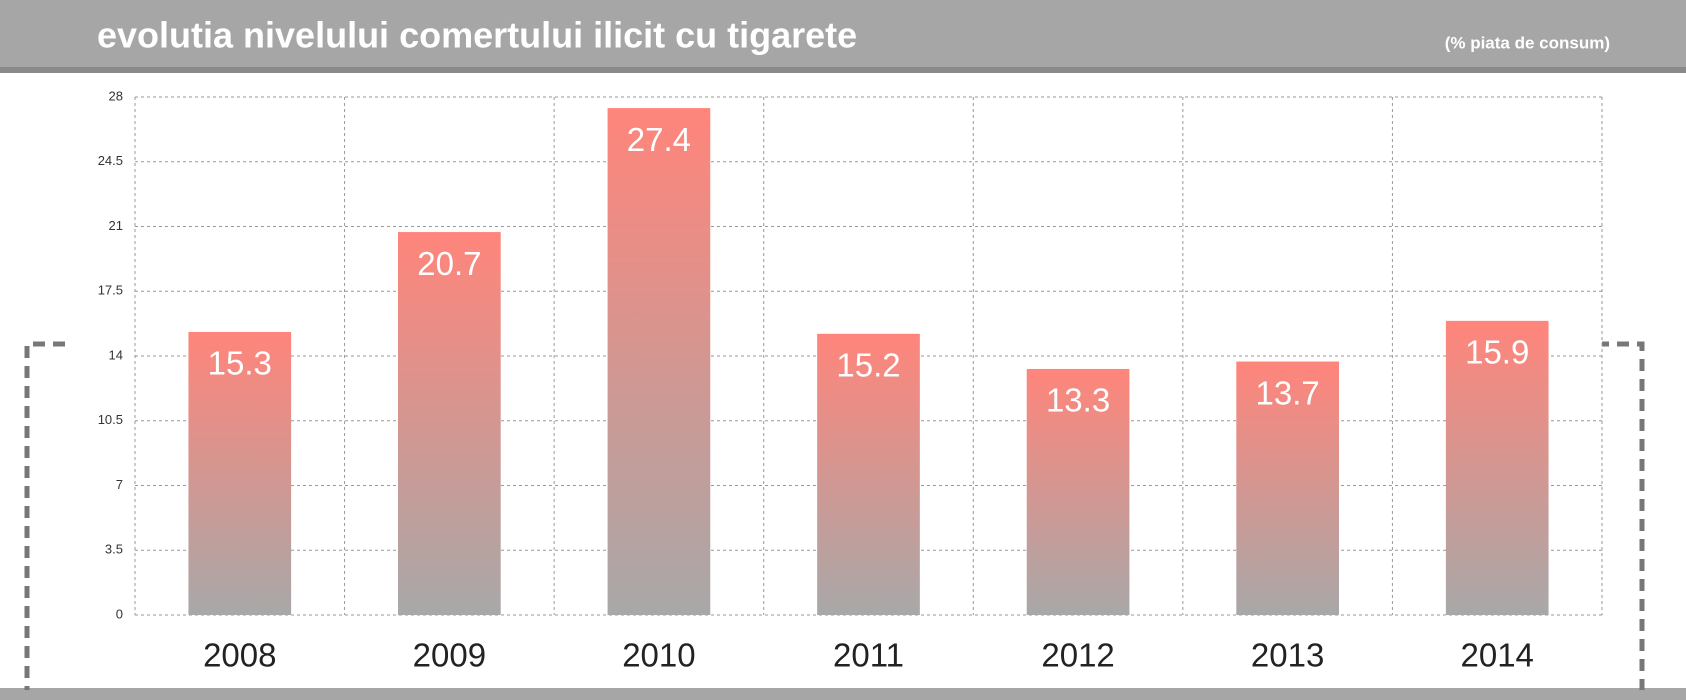  What do you see at coordinates (1497, 655) in the screenshot?
I see `x-tick-label: 2014` at bounding box center [1497, 655].